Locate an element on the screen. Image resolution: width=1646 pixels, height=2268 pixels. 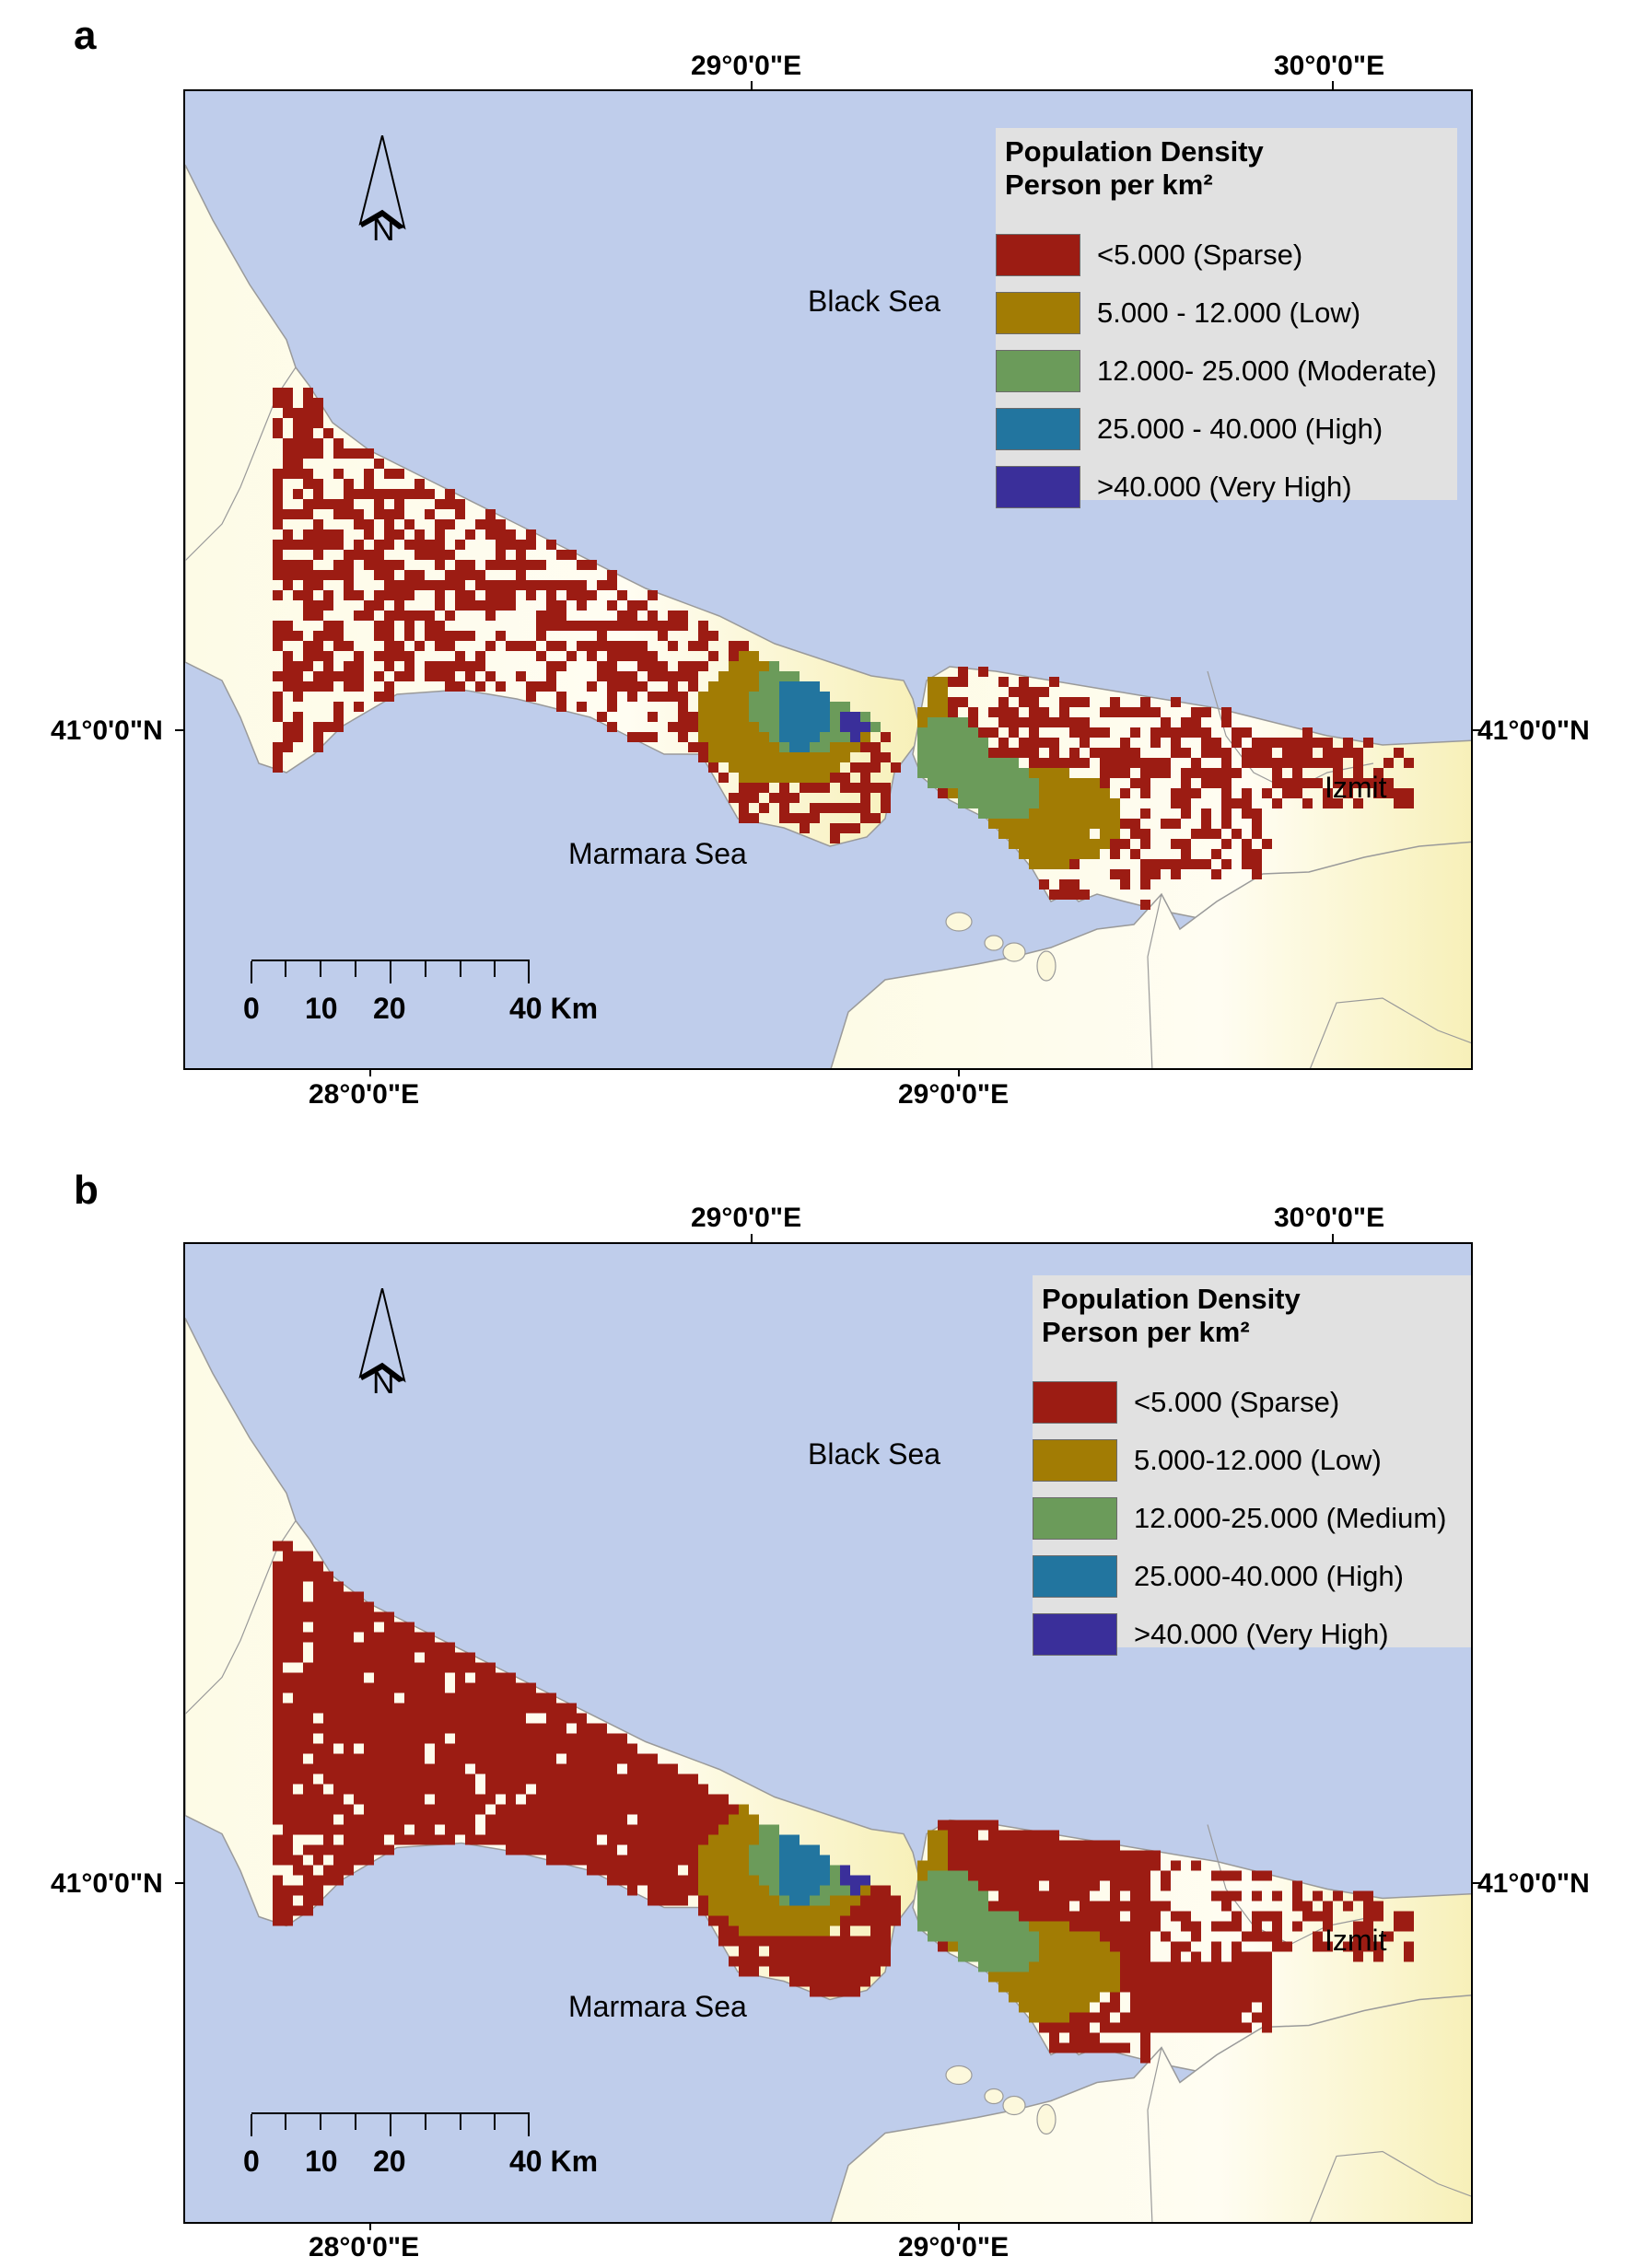
panel-letter: a is located at coordinates (85, 35).